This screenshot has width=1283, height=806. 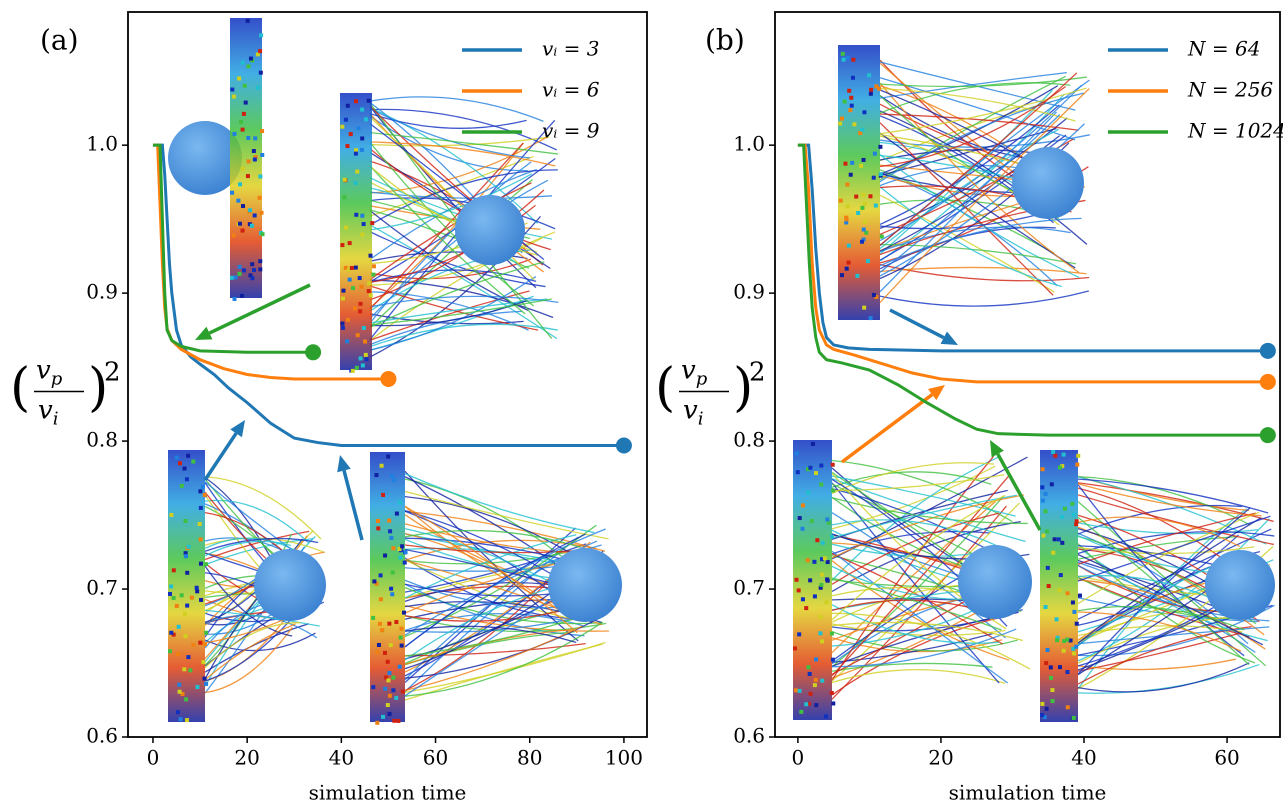 I want to click on line-series, so click(x=1032, y=248).